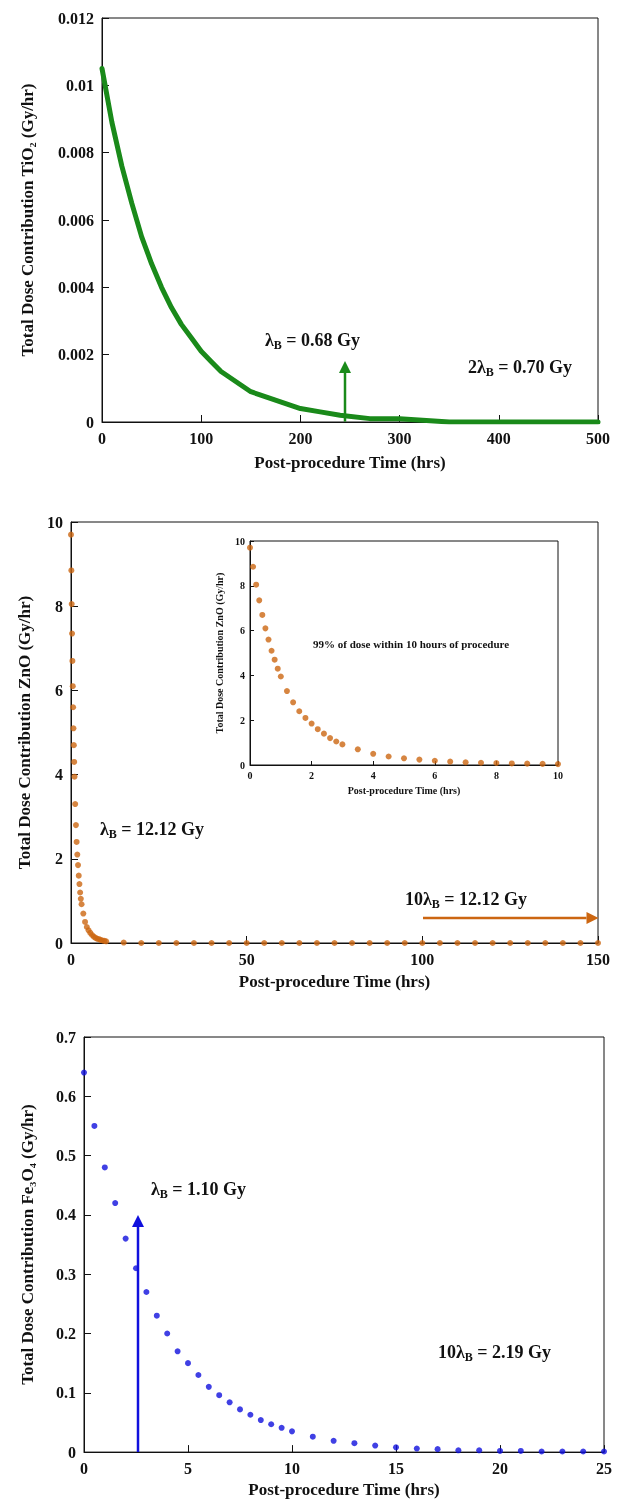  I want to click on x-tick-label: 0, so click(102, 438).